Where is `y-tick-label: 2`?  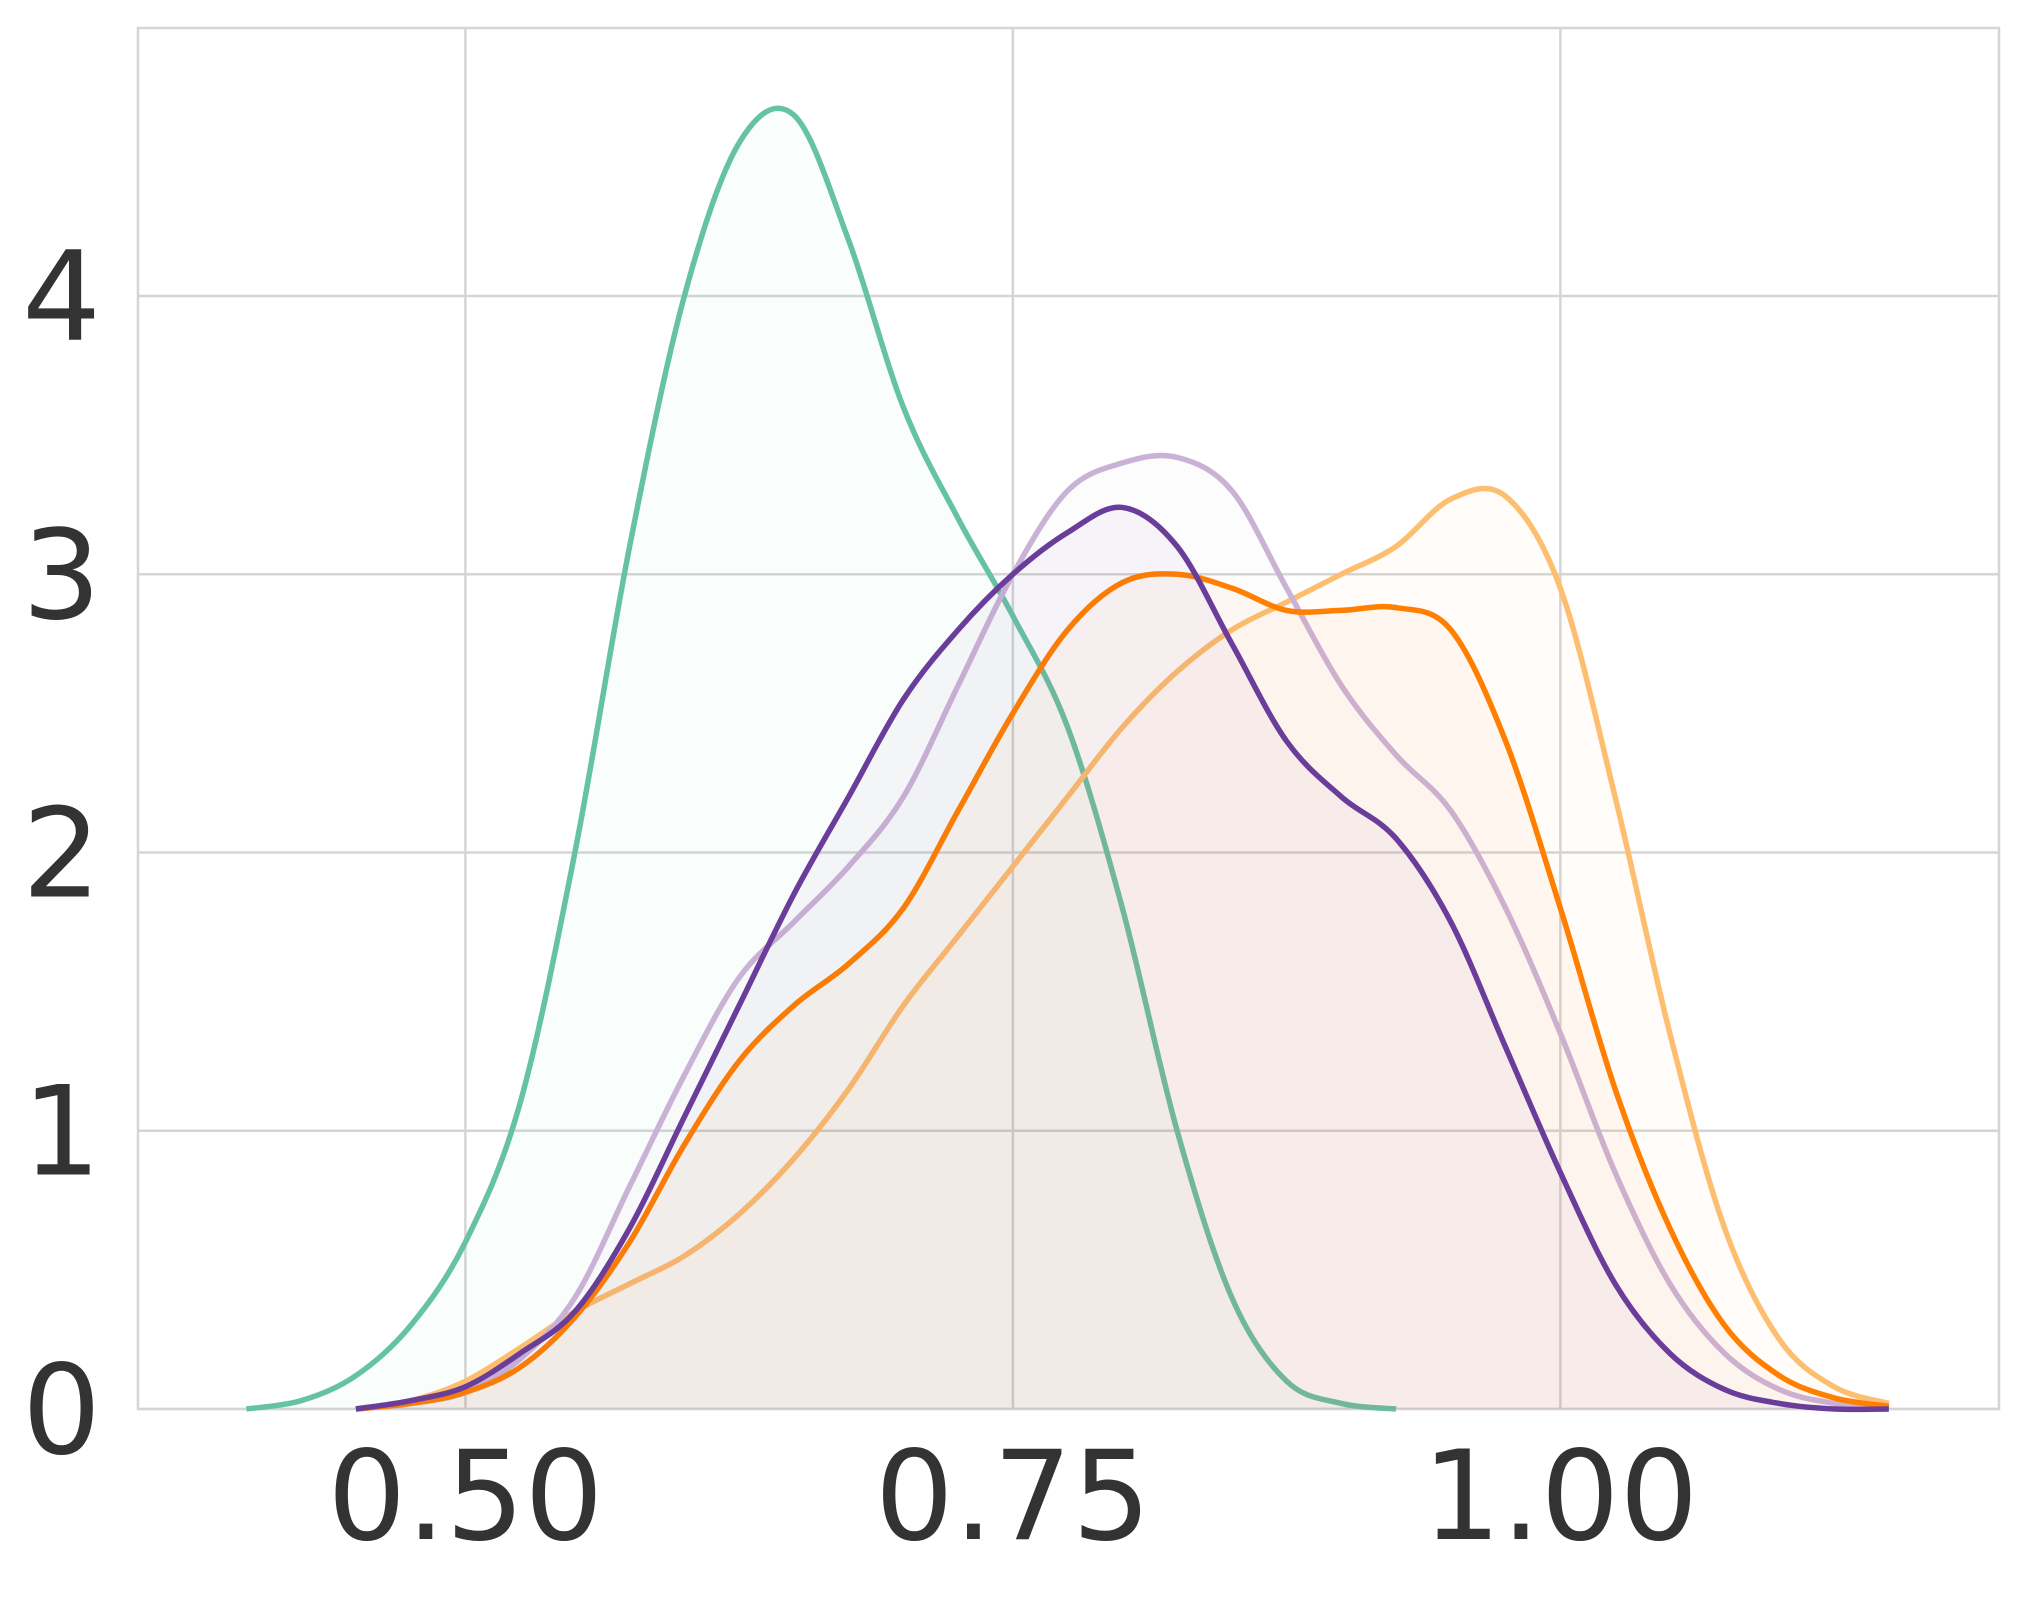
y-tick-label: 2 is located at coordinates (61, 854).